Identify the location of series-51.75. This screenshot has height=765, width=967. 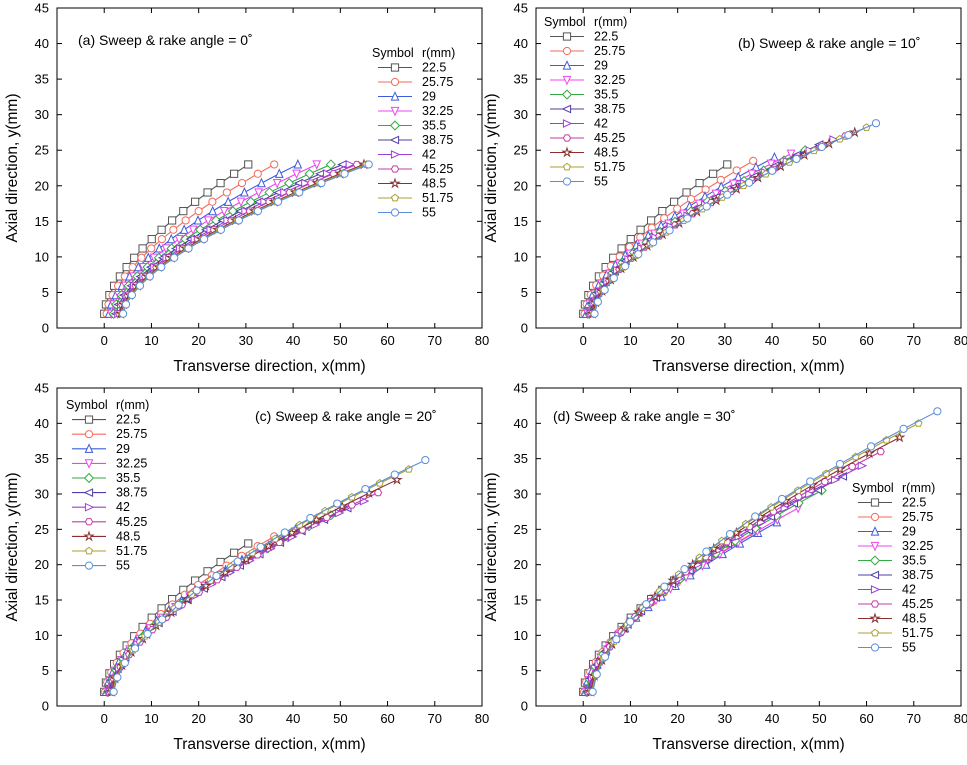
(730, 220).